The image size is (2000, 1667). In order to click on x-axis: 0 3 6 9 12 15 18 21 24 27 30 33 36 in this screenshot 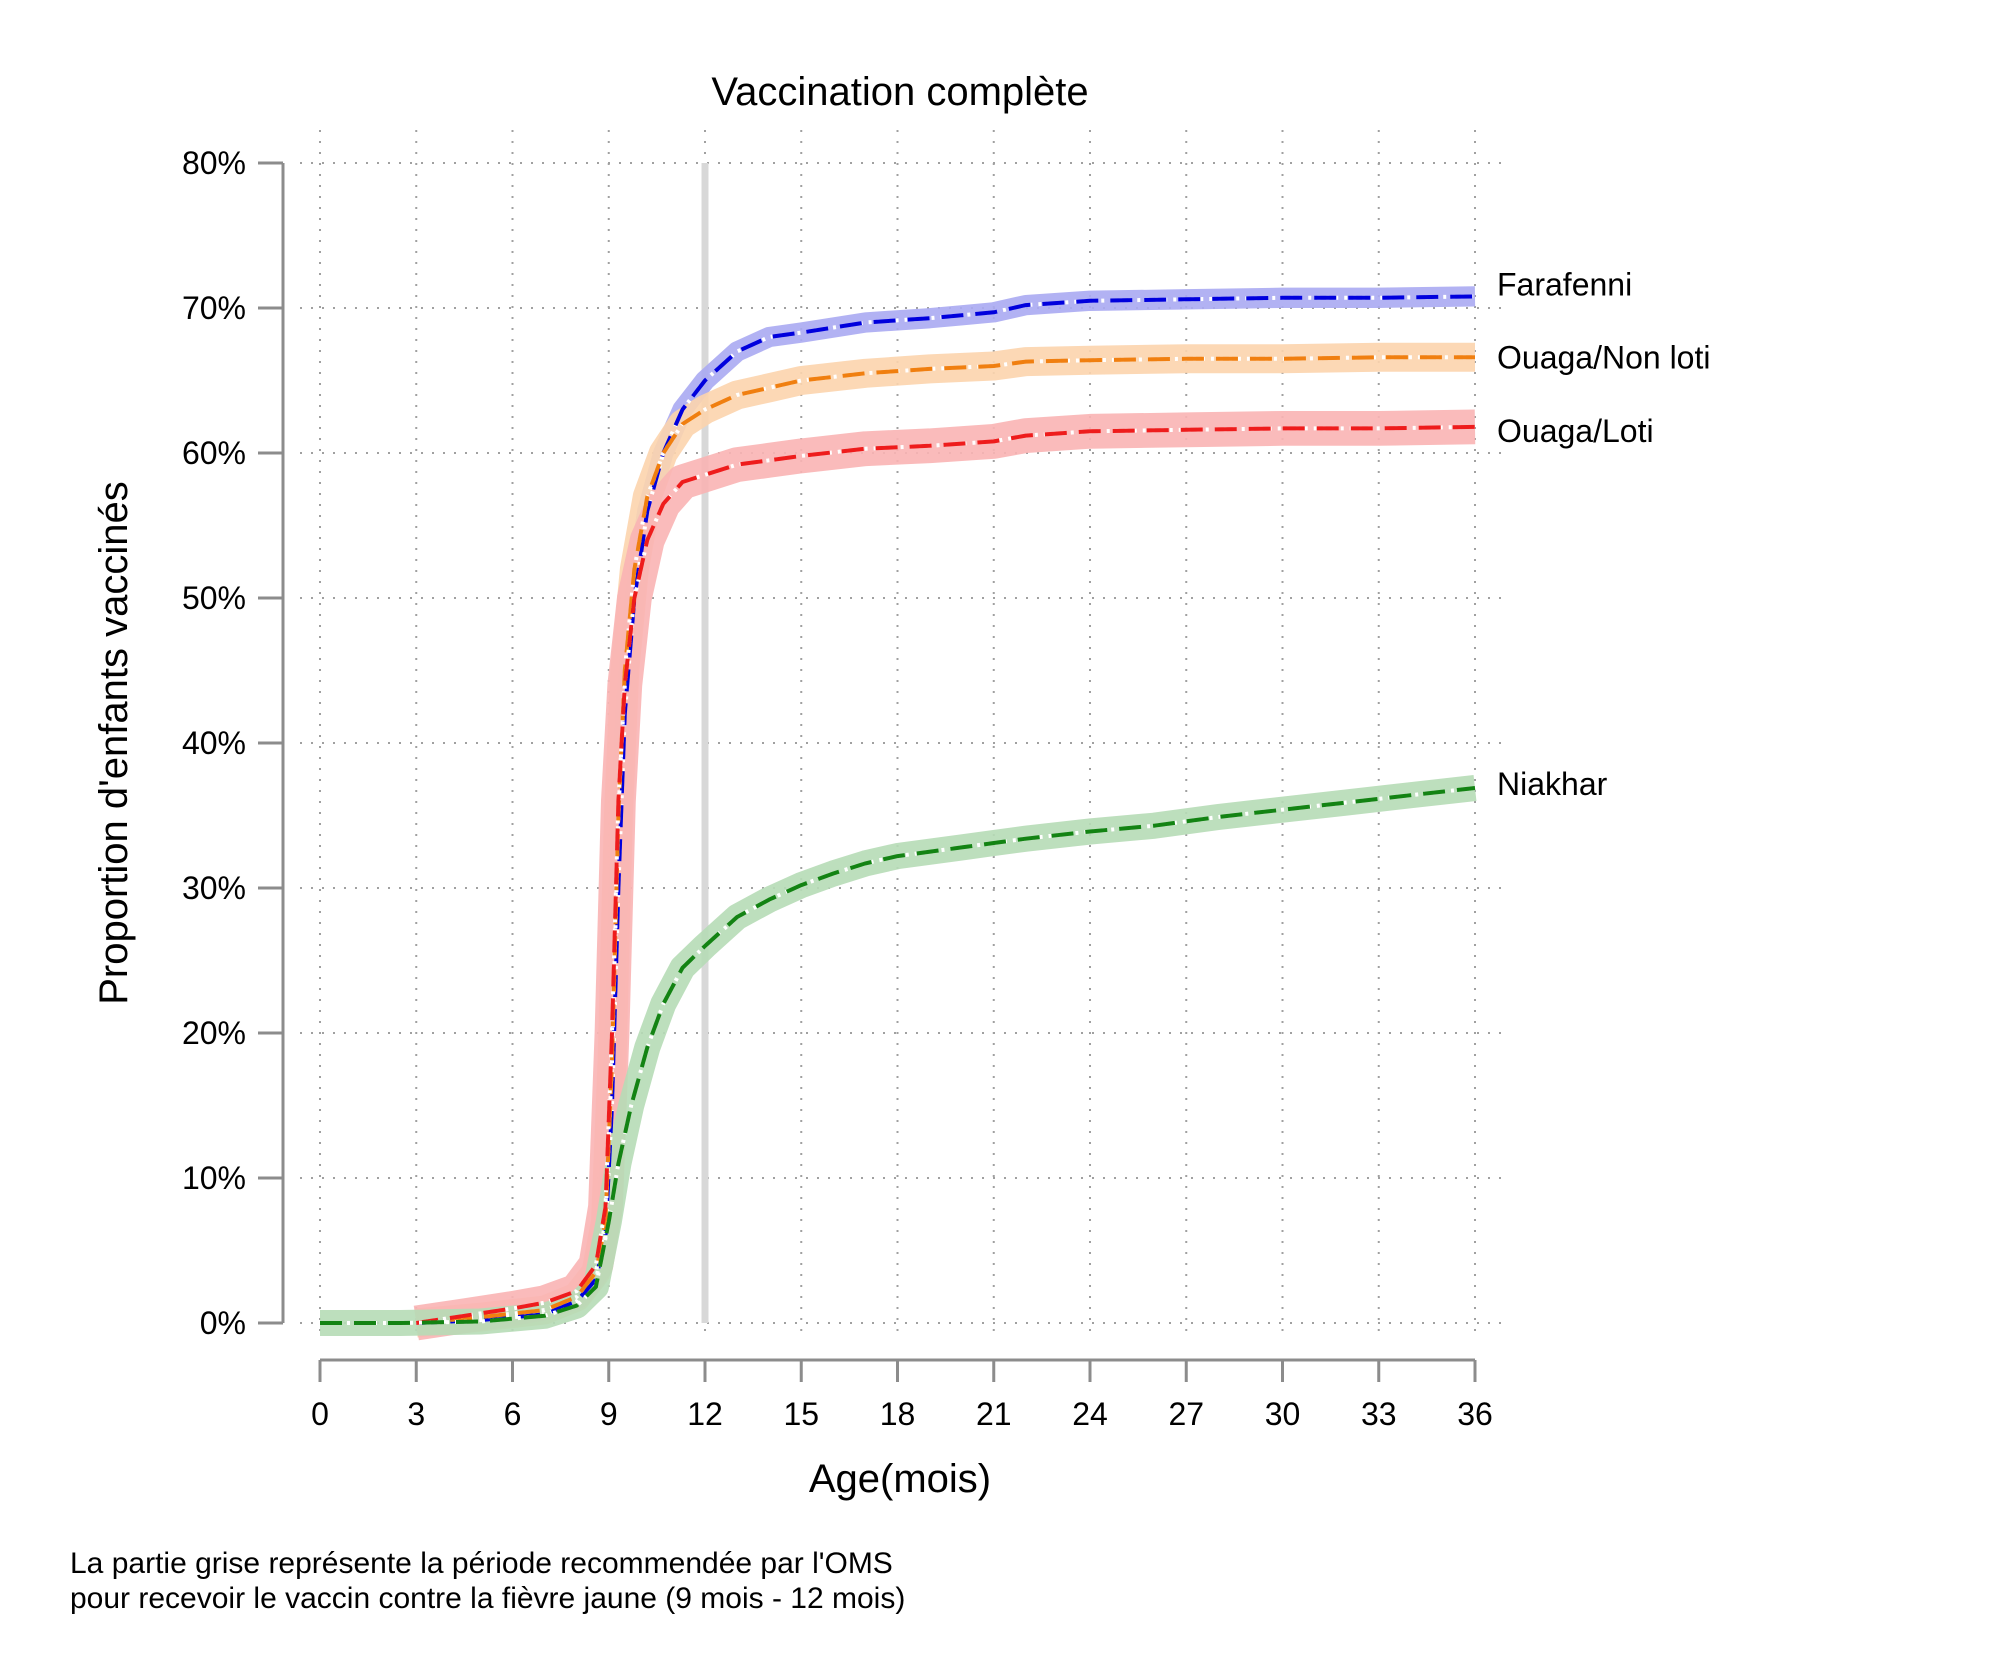, I will do `click(902, 1395)`.